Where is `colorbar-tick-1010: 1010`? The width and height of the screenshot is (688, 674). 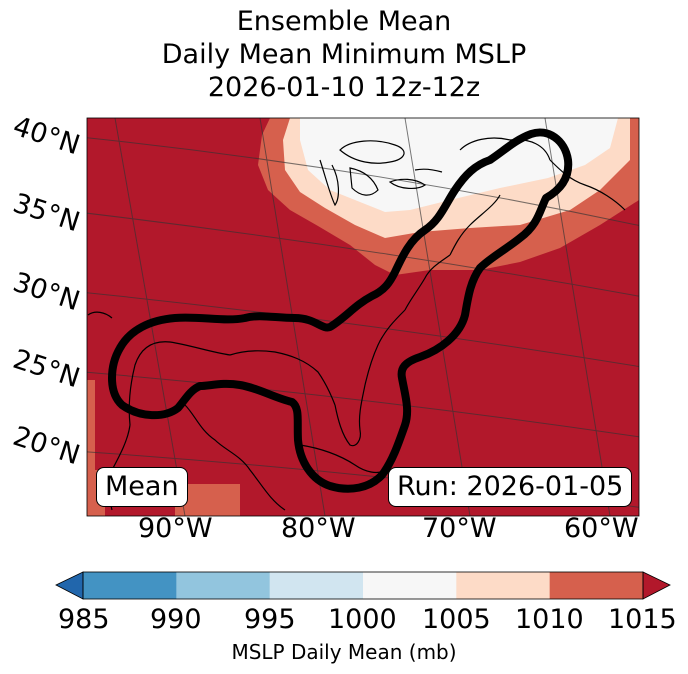
colorbar-tick-1010: 1010 is located at coordinates (549, 619).